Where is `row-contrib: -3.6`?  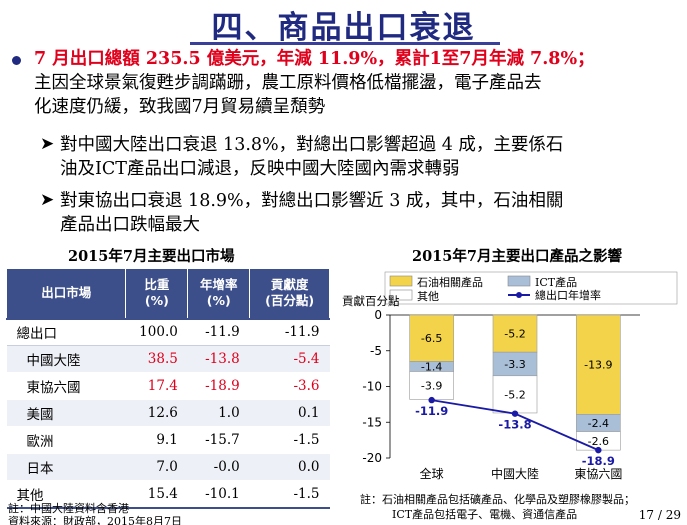
row-contrib: -3.6 is located at coordinates (289, 386).